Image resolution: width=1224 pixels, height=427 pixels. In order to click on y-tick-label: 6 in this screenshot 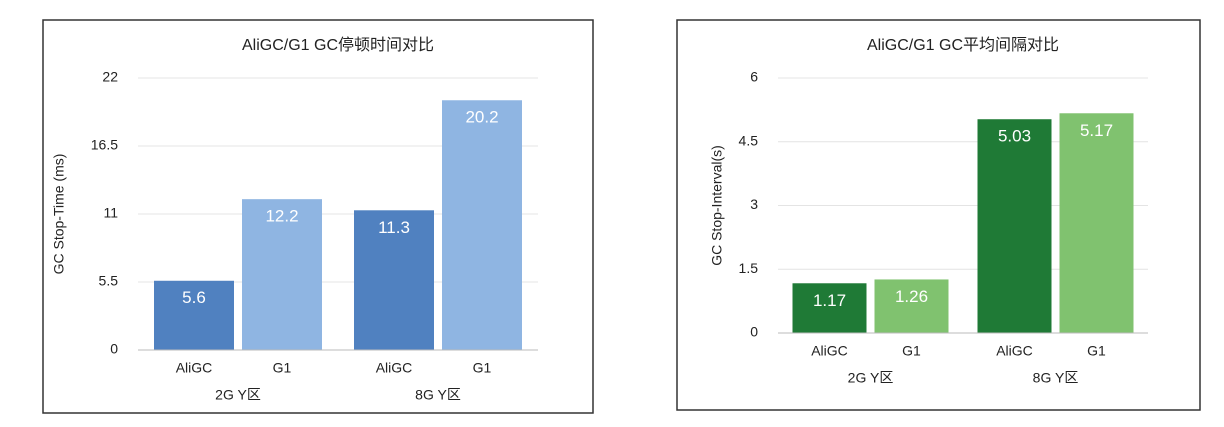, I will do `click(754, 77)`.